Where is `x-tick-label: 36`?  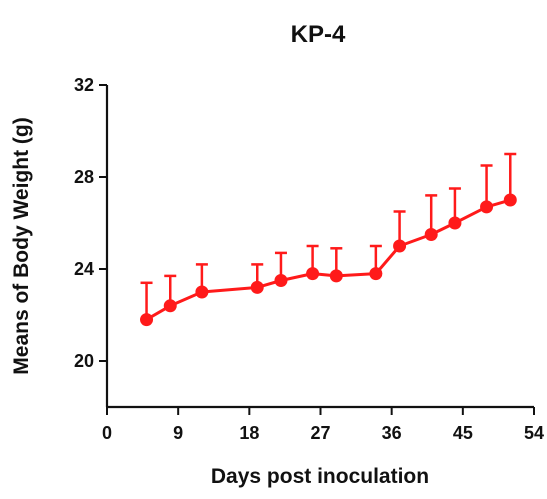
x-tick-label: 36 is located at coordinates (392, 433).